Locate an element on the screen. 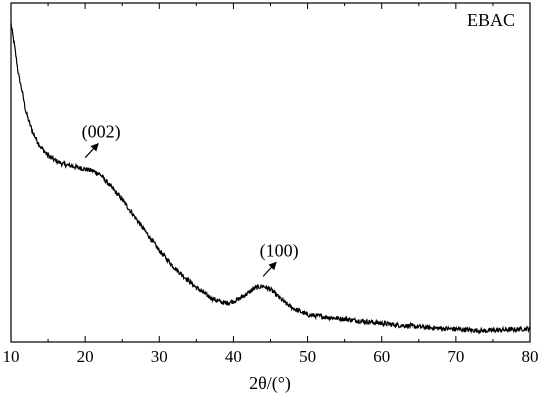  x-tick-label: 30 is located at coordinates (159, 356).